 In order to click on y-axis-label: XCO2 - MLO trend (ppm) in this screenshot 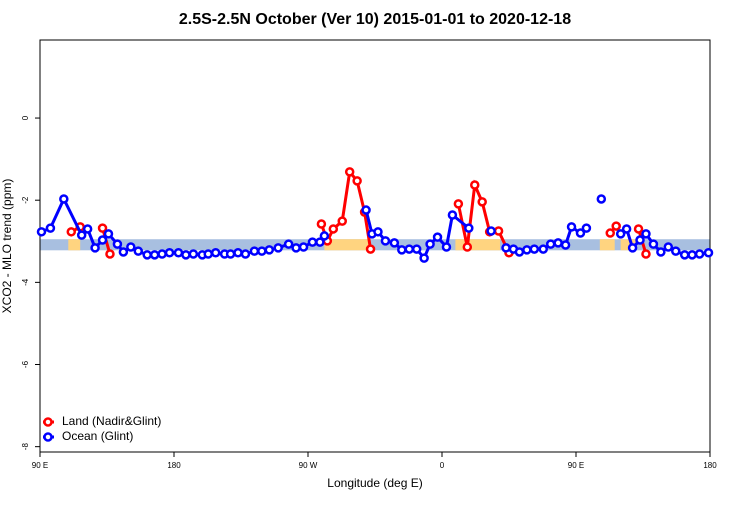, I will do `click(7, 246)`.